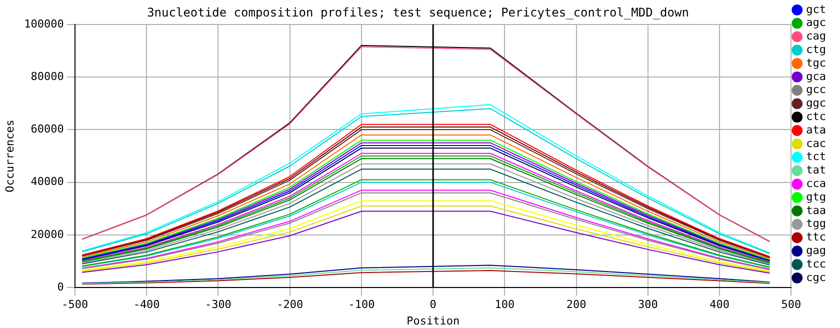 The height and width of the screenshot is (328, 840). Describe the element at coordinates (720, 305) in the screenshot. I see `x-tick-label: 400` at that location.